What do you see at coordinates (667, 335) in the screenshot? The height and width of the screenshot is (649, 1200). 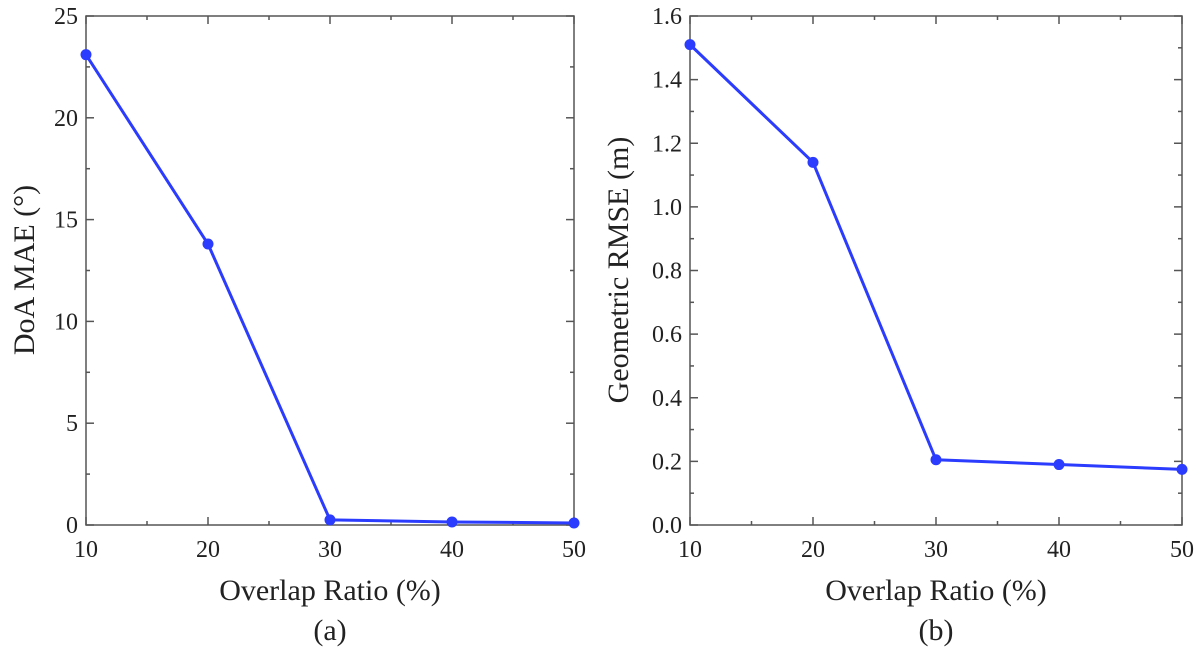 I see `y-tick-label: 0.6` at bounding box center [667, 335].